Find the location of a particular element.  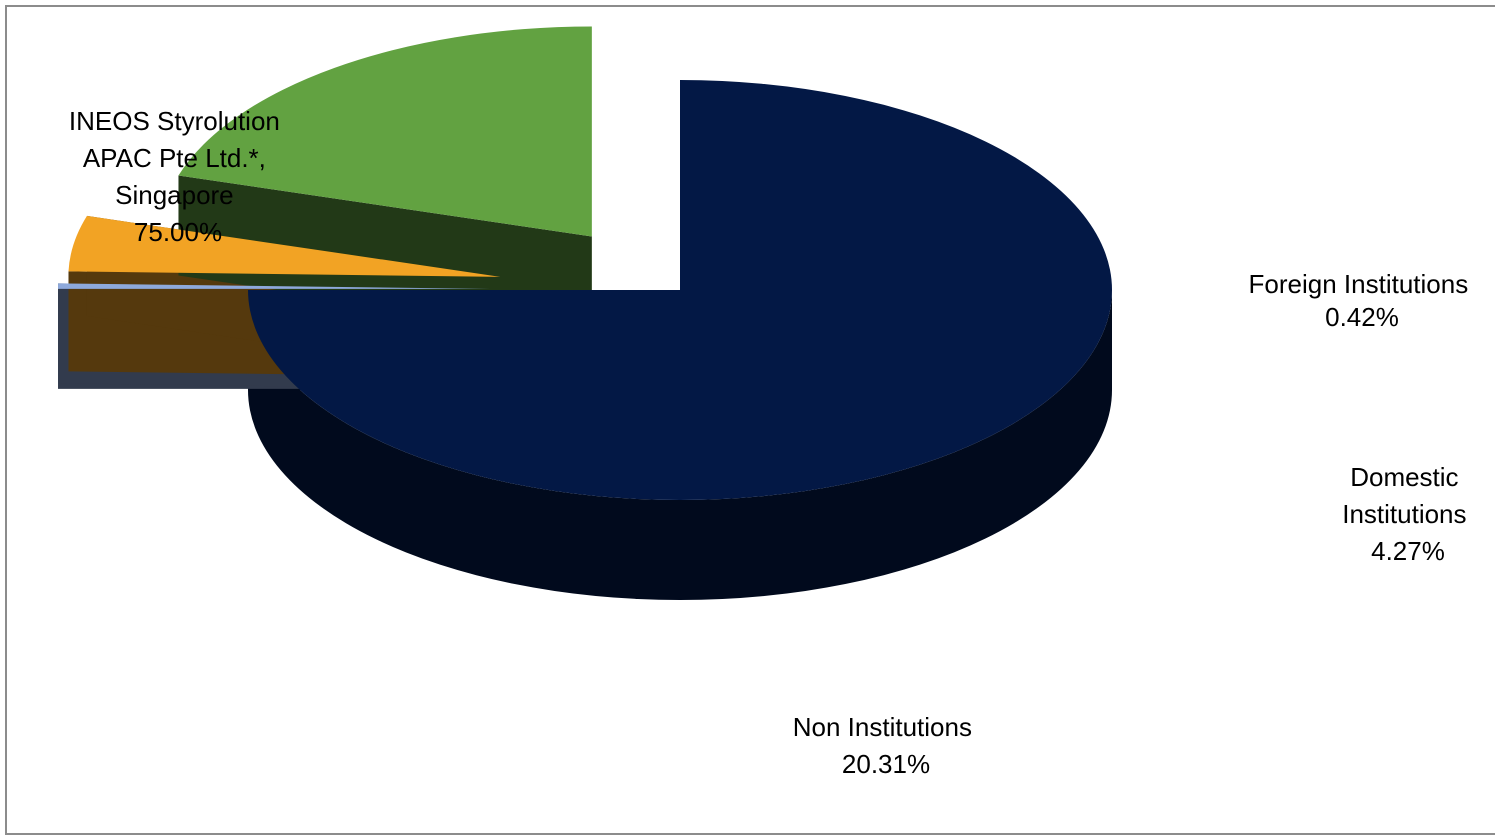

label-non-percent: 20.31% is located at coordinates (886, 764).